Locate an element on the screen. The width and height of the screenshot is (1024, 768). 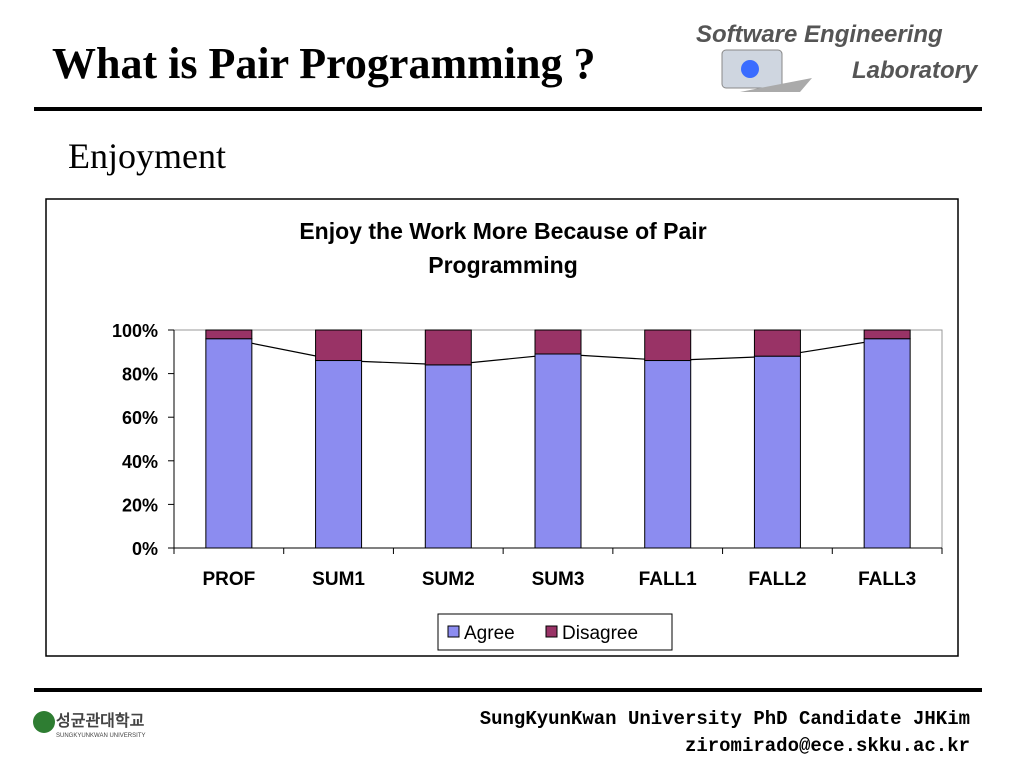
x-tick-label: PROF is located at coordinates (228, 579).